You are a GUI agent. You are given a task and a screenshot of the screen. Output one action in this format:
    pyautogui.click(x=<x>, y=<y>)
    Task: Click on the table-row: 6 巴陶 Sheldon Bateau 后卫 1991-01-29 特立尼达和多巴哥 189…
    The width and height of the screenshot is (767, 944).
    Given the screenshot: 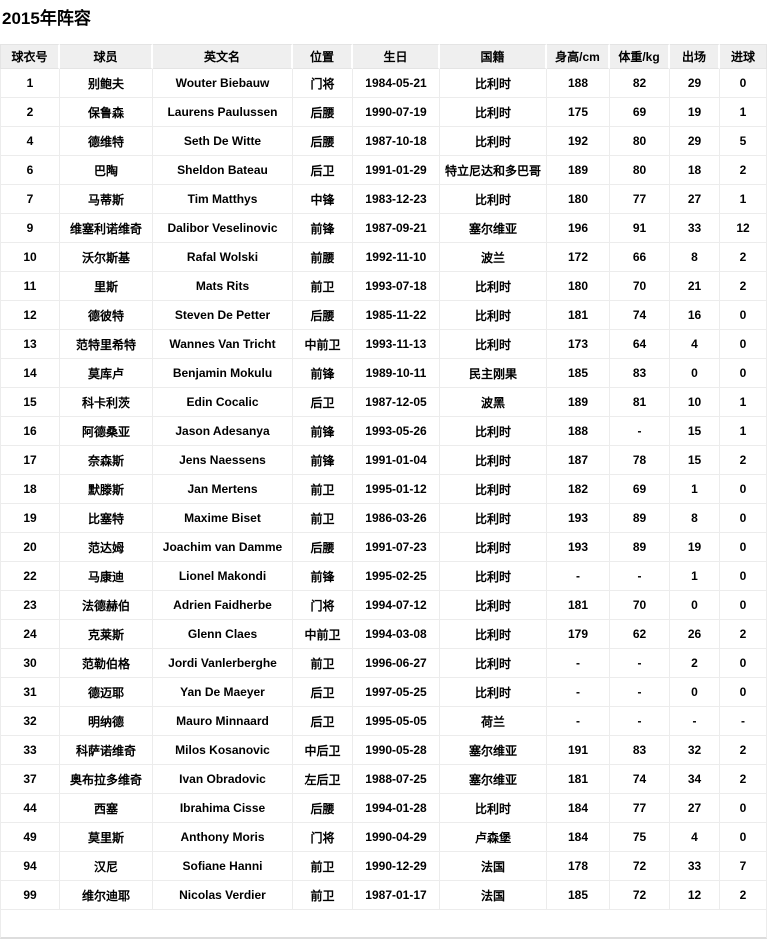 What is the action you would take?
    pyautogui.click(x=383, y=170)
    